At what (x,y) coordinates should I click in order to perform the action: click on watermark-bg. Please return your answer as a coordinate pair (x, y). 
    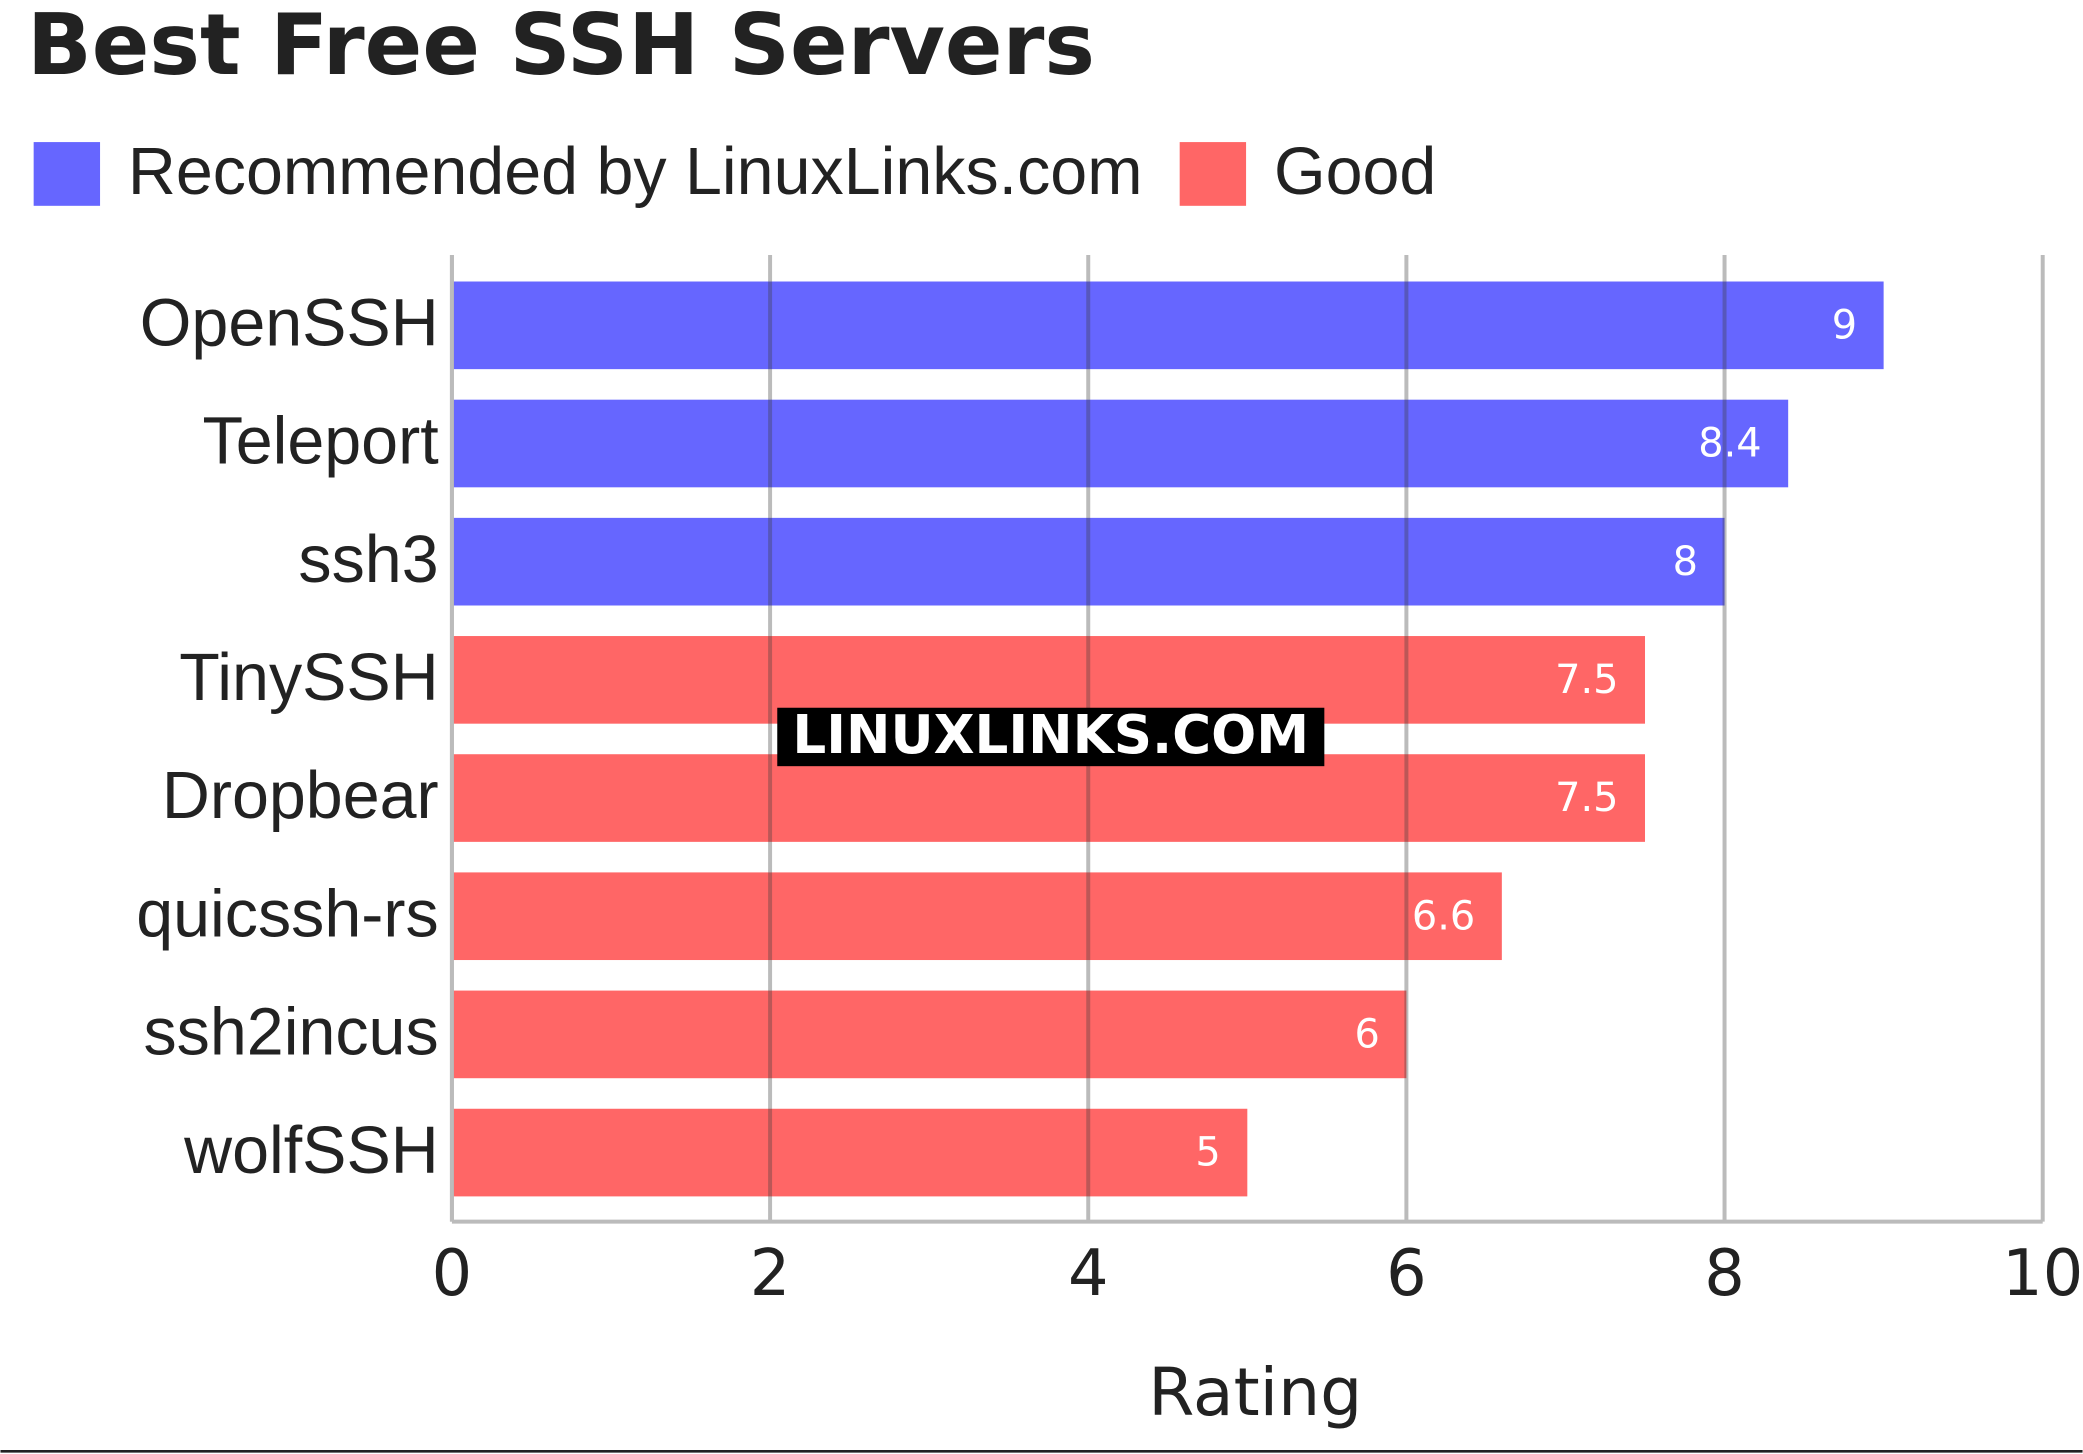
    Looking at the image, I should click on (1051, 737).